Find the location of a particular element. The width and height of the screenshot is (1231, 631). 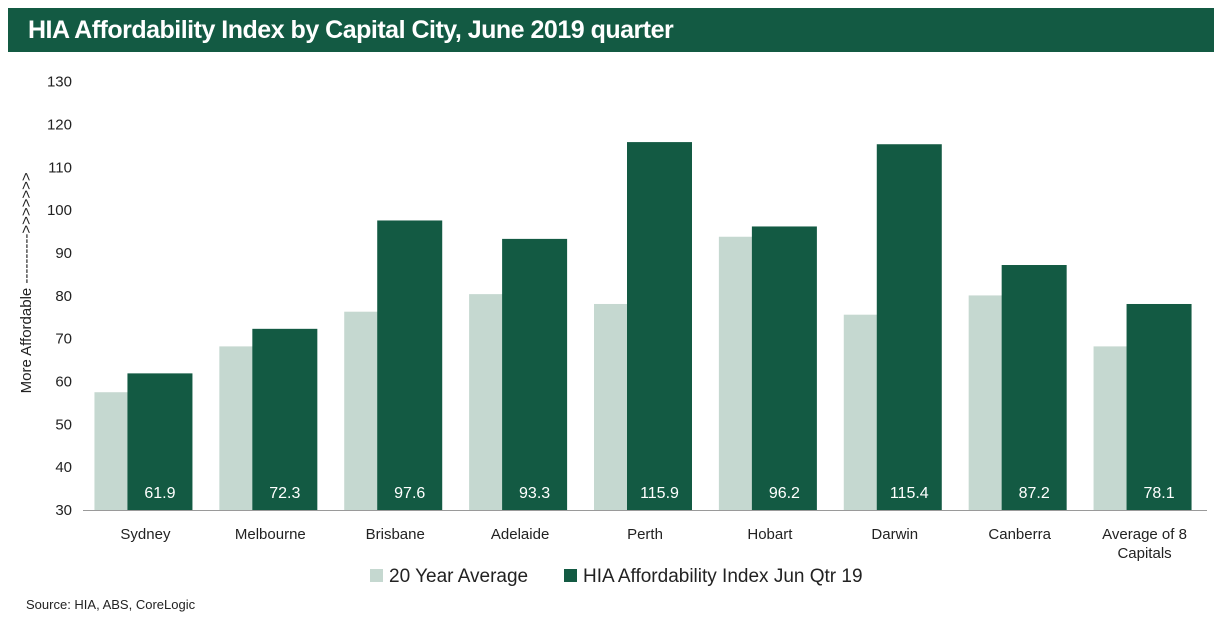

y-tick-label: 30 is located at coordinates (63, 510).